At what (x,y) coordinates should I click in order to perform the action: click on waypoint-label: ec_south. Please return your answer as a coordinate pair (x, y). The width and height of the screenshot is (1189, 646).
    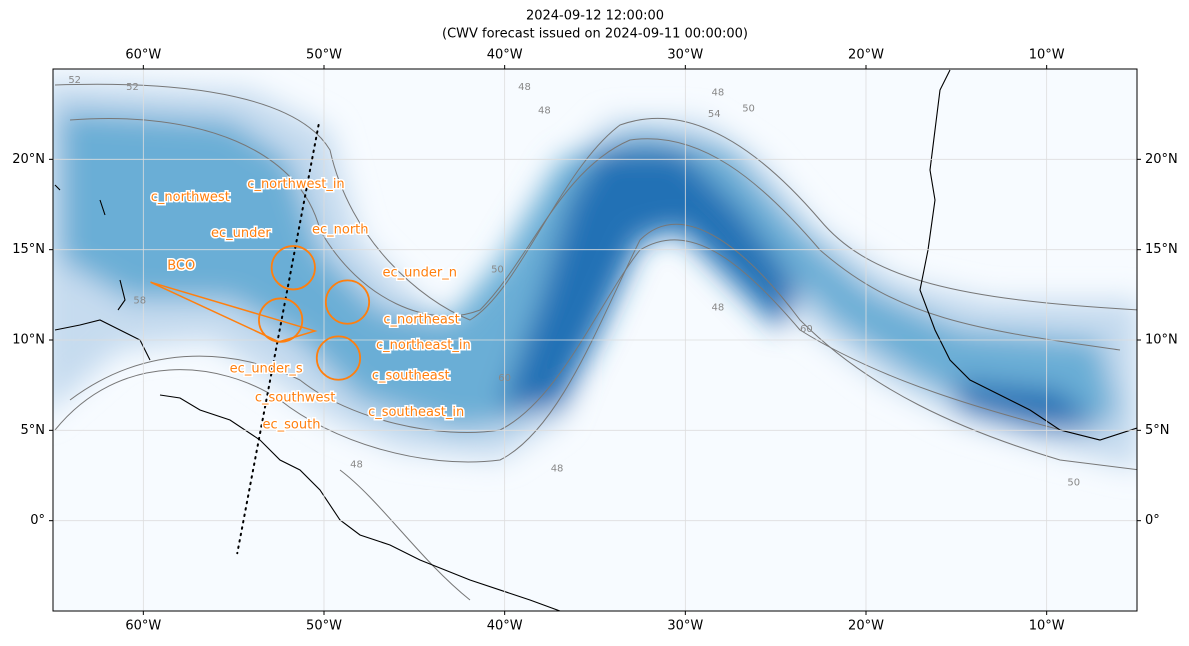
    Looking at the image, I should click on (292, 424).